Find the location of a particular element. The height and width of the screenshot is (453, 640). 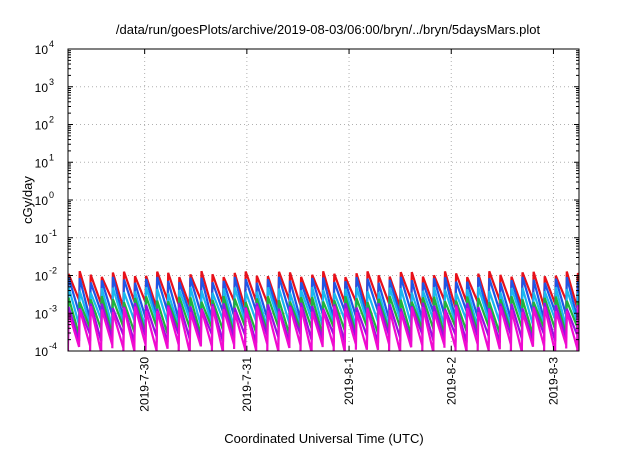

y-tick-label-exponent: 2 is located at coordinates (51, 120).